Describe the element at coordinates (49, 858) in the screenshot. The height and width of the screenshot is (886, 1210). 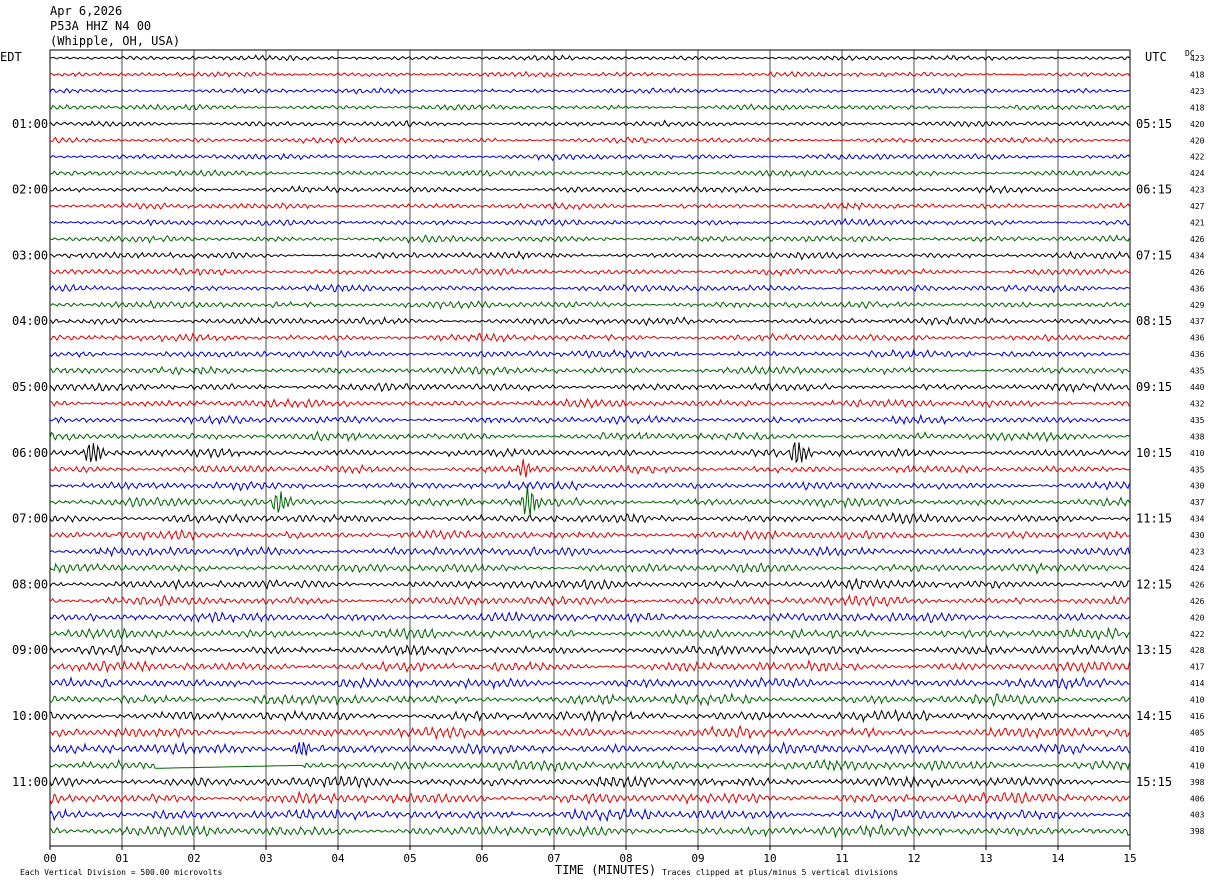
I see `x-tick-label: 00` at that location.